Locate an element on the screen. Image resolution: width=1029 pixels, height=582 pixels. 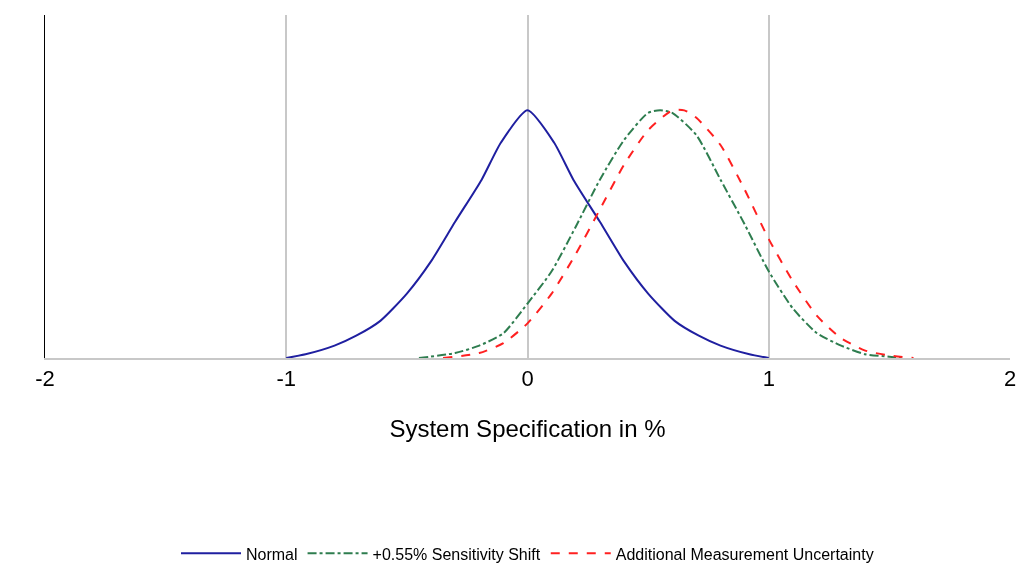
x-tick-label: 1 is located at coordinates (768, 379).